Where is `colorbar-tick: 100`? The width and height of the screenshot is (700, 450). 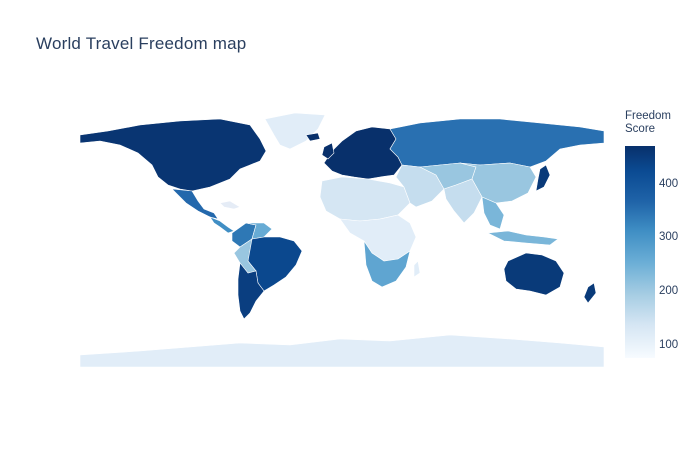 colorbar-tick: 100 is located at coordinates (669, 344).